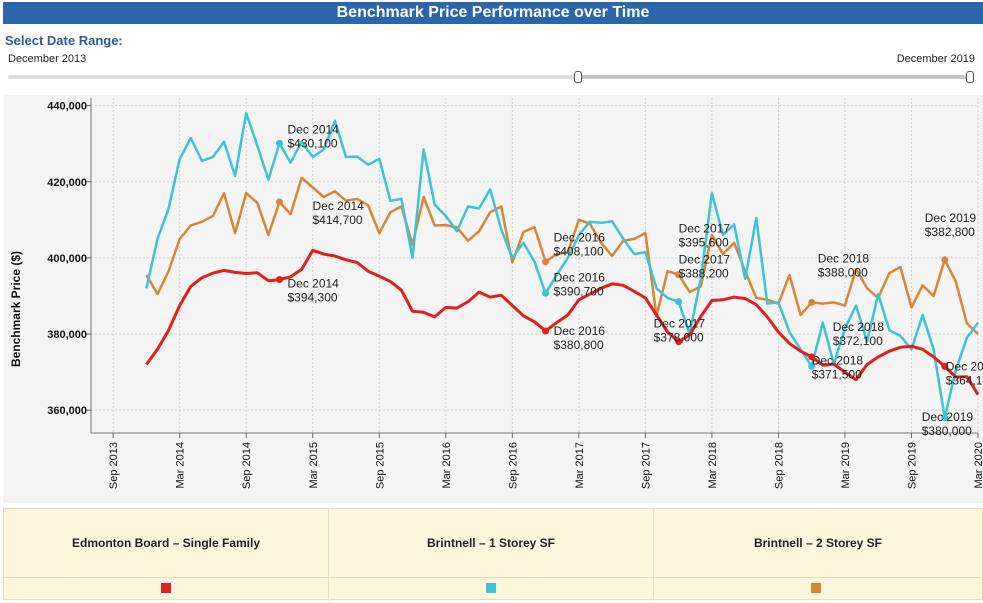 This screenshot has height=603, width=983. Describe the element at coordinates (950, 232) in the screenshot. I see `data-label: $382,800` at that location.